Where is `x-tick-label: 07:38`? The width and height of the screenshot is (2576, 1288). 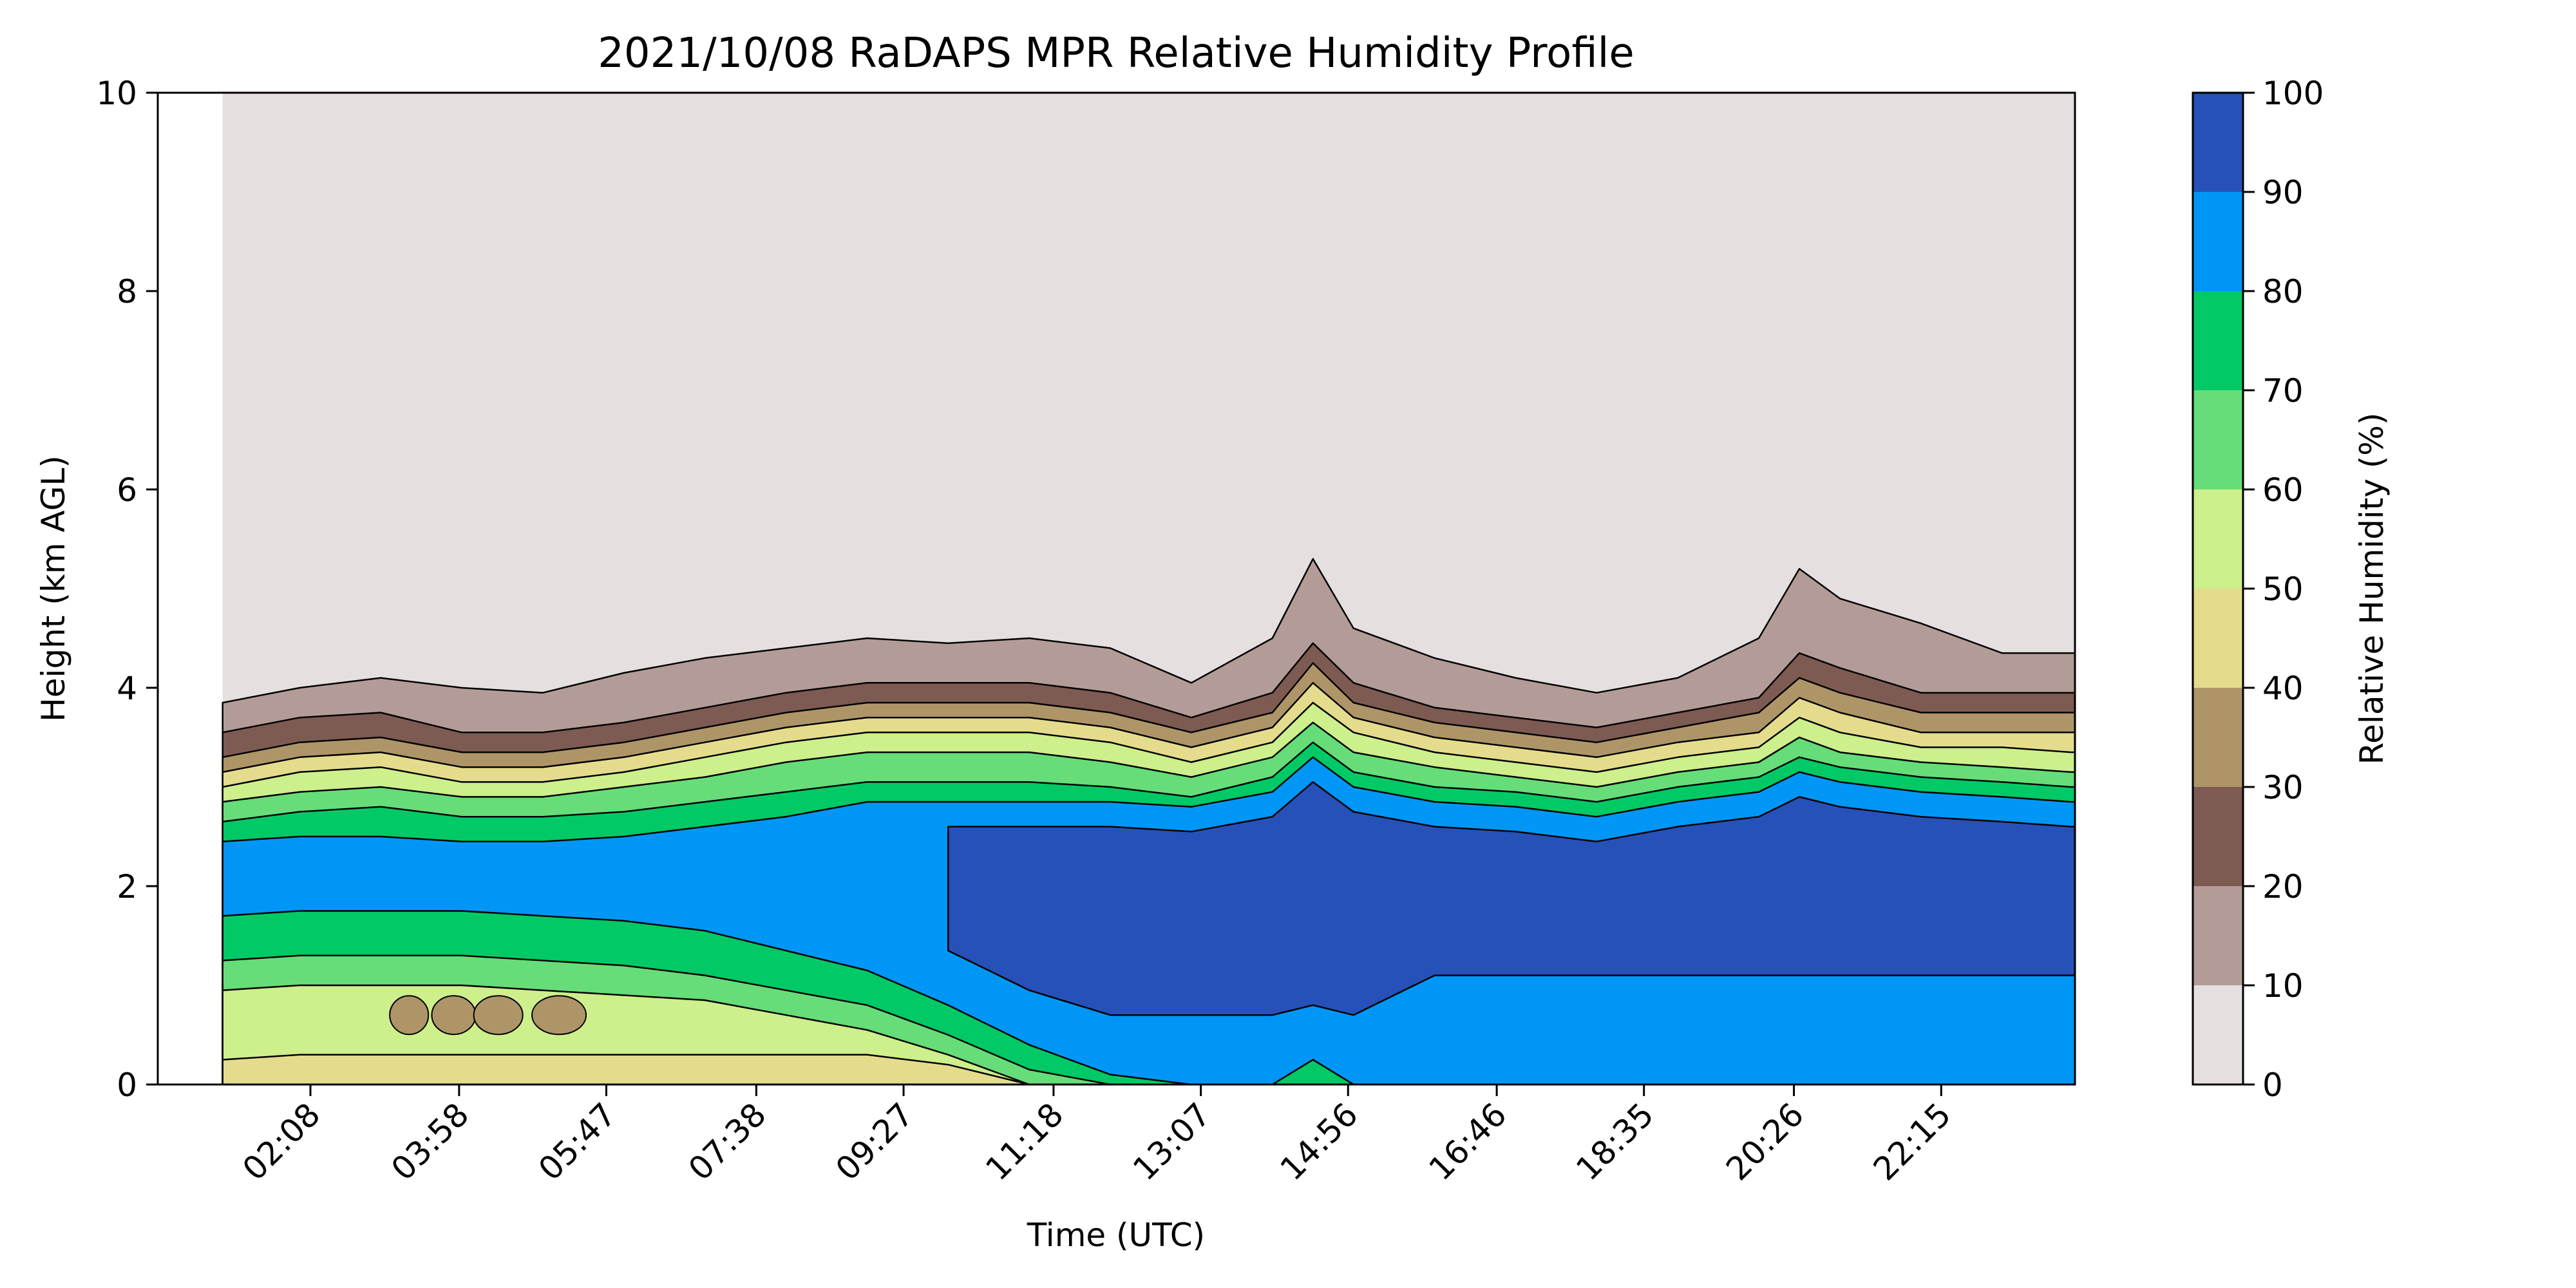 x-tick-label: 07:38 is located at coordinates (727, 1141).